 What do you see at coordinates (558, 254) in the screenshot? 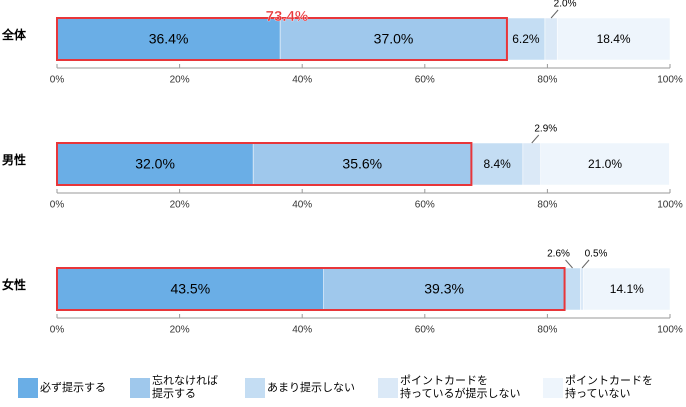
I see `value-label: 2.6%` at bounding box center [558, 254].